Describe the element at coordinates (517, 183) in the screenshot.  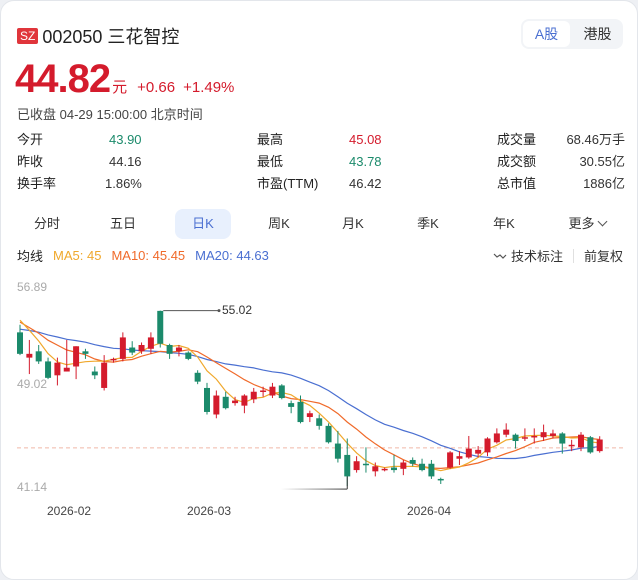
I see `stat-label-market-cap: 总市值` at that location.